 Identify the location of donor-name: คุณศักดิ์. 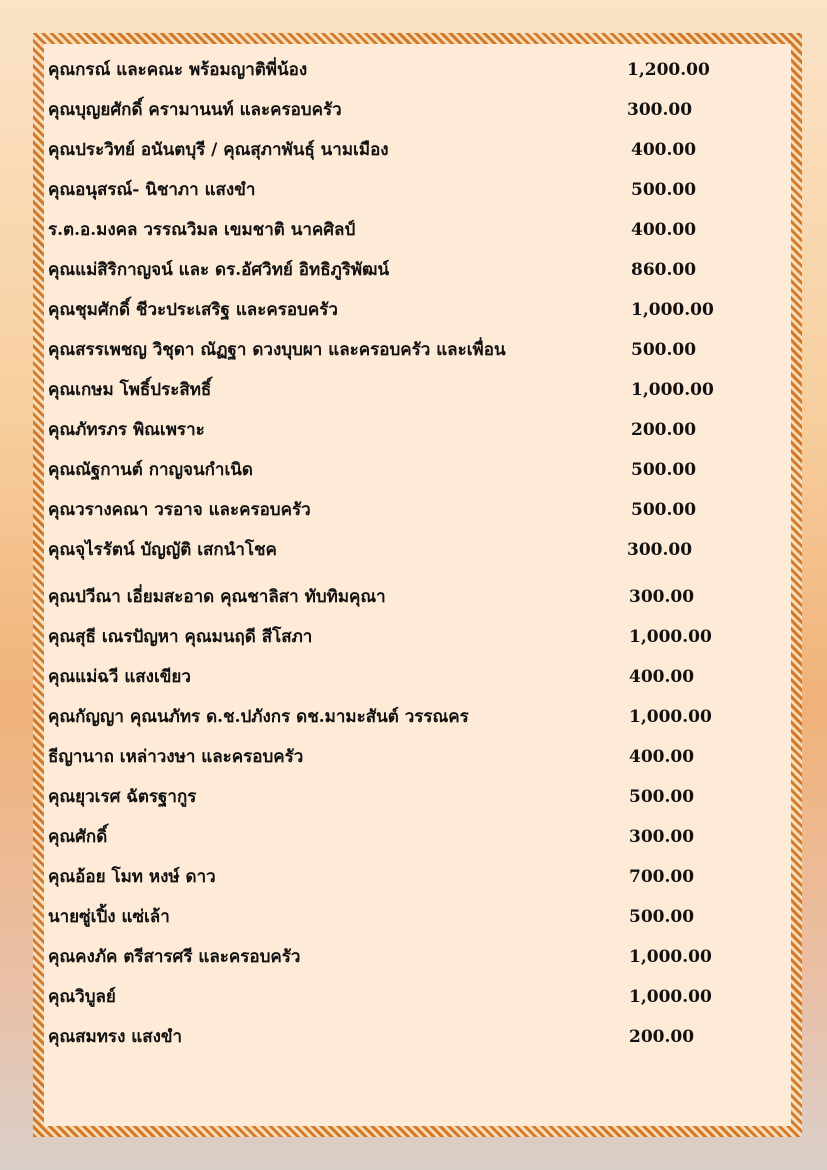
(78, 837).